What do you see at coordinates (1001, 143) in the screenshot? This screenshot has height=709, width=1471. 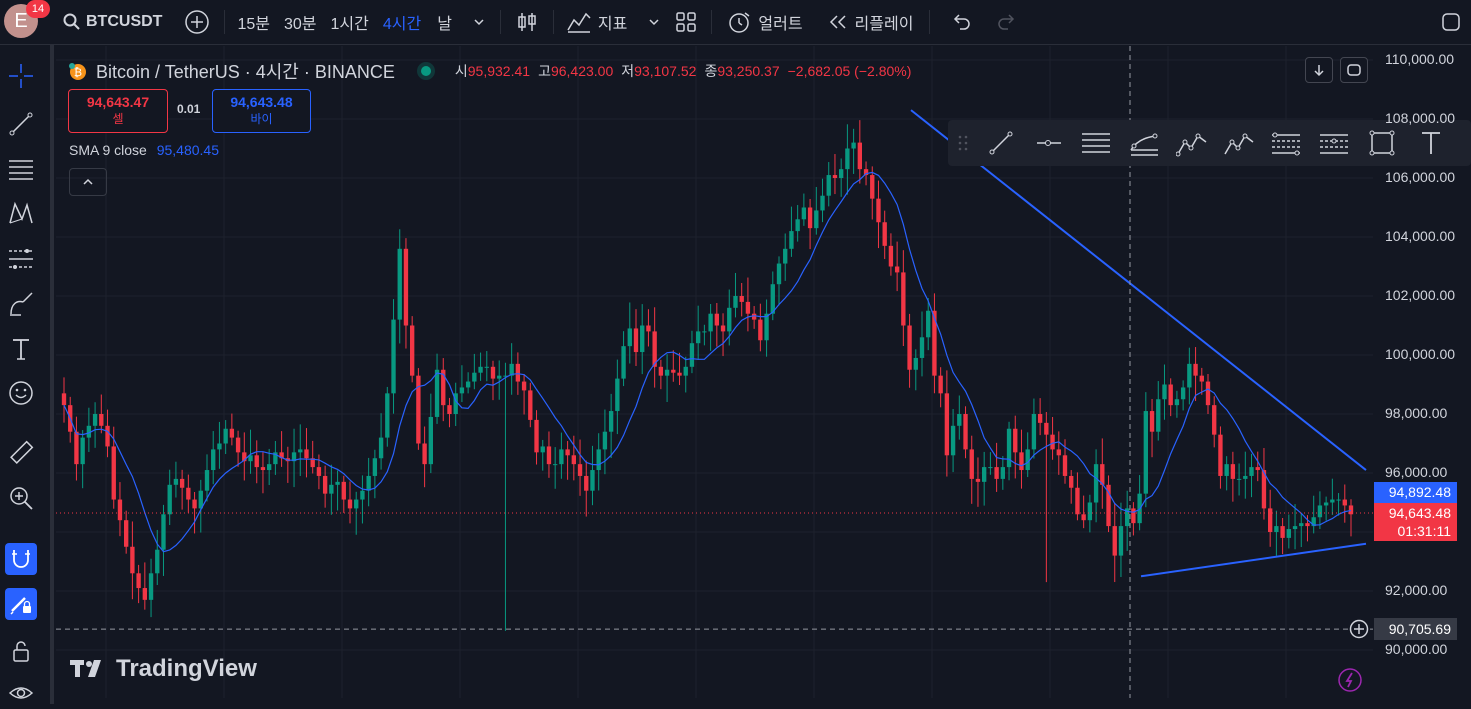 I see `trendline-tool-floating` at bounding box center [1001, 143].